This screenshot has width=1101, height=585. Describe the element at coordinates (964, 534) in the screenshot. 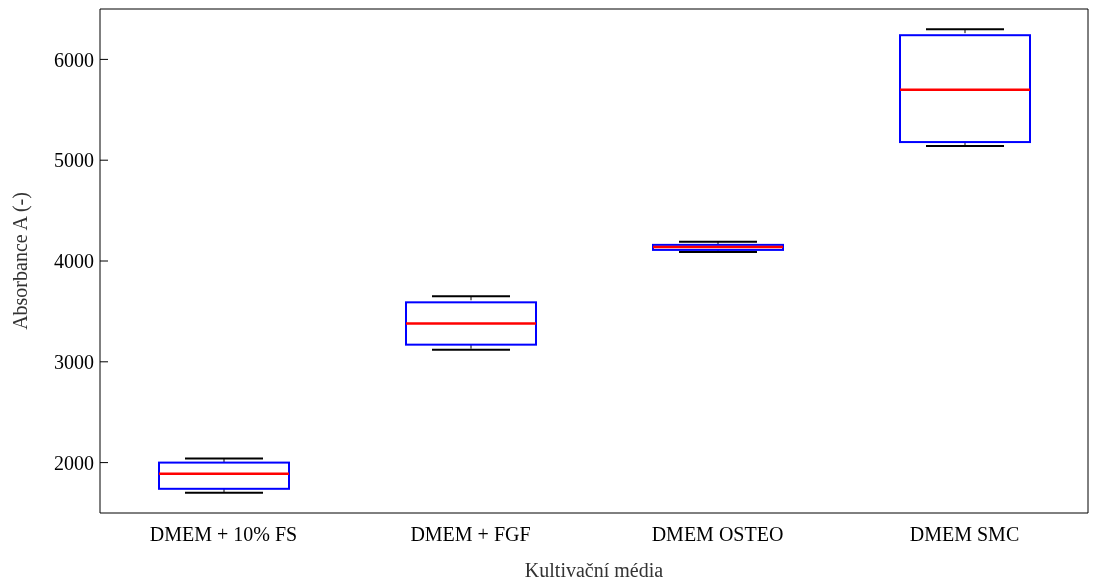

I see `x-tick-label: DMEM SMC` at that location.